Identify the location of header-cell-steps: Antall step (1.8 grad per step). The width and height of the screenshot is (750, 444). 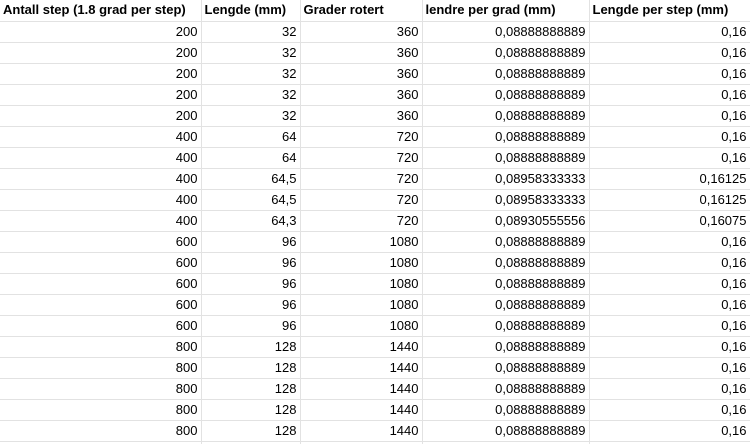
(101, 11).